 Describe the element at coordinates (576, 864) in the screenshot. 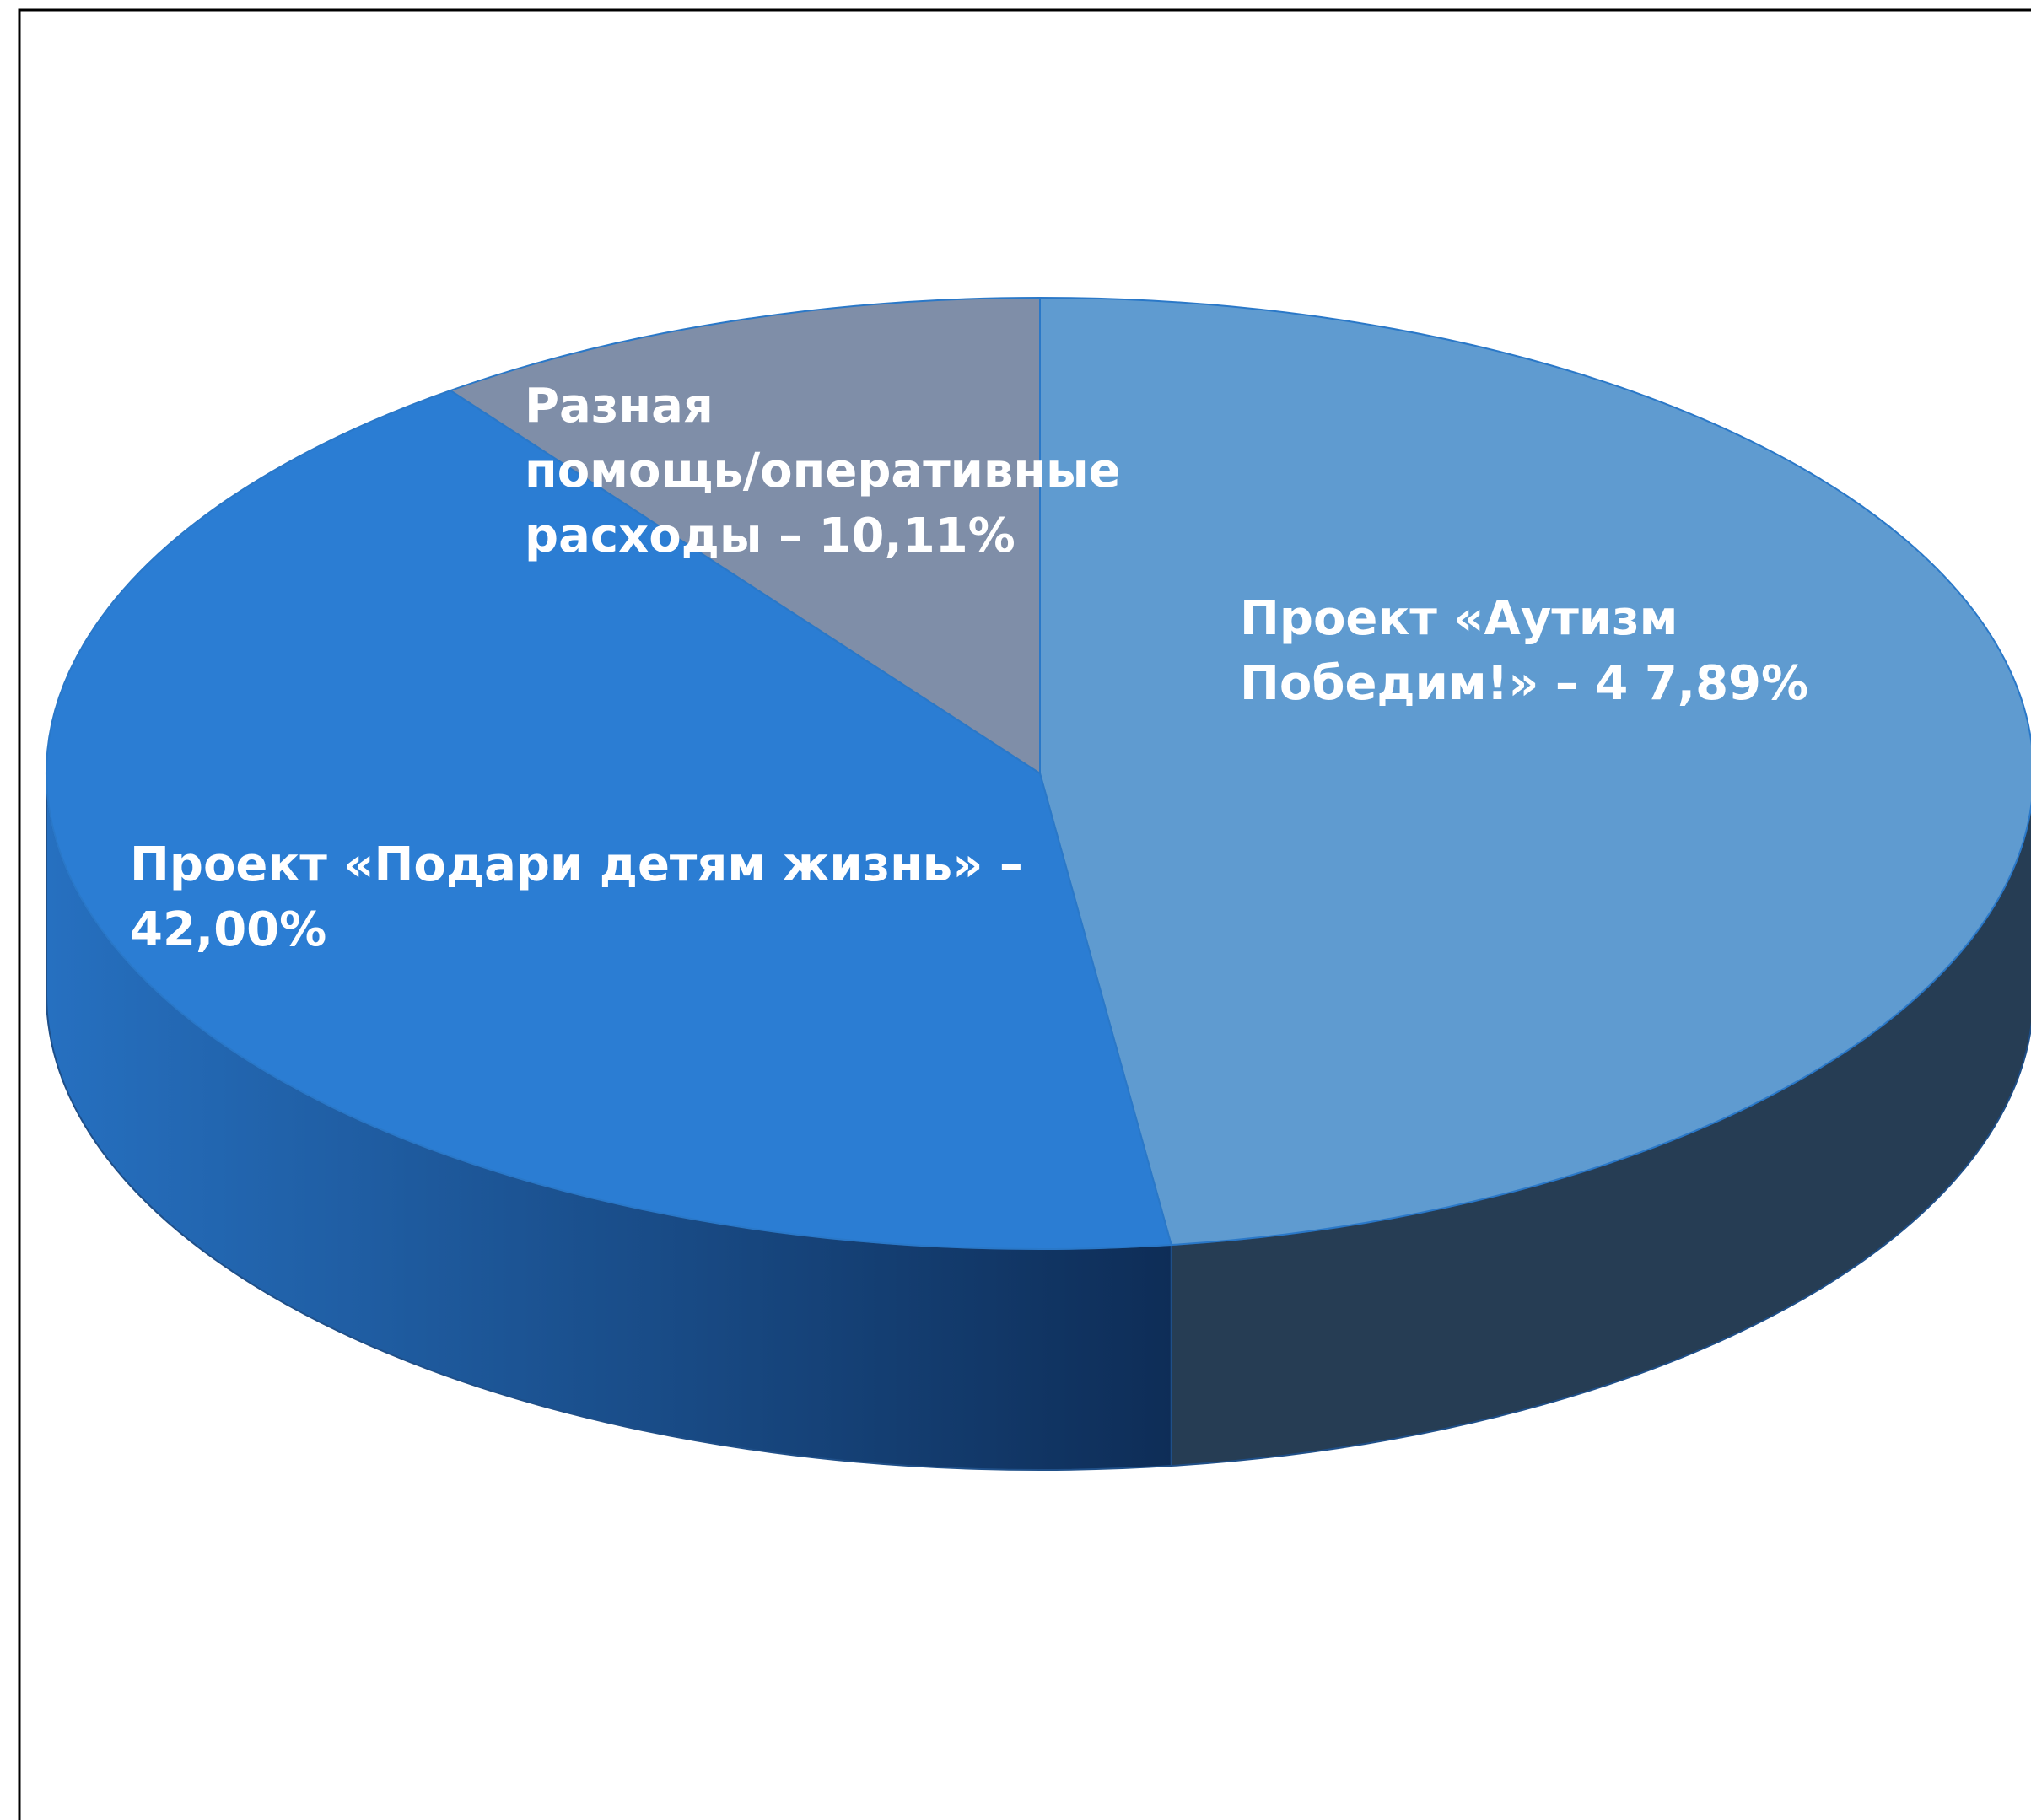

I see `data-label: Проект «Подари детям жизнь» –` at that location.